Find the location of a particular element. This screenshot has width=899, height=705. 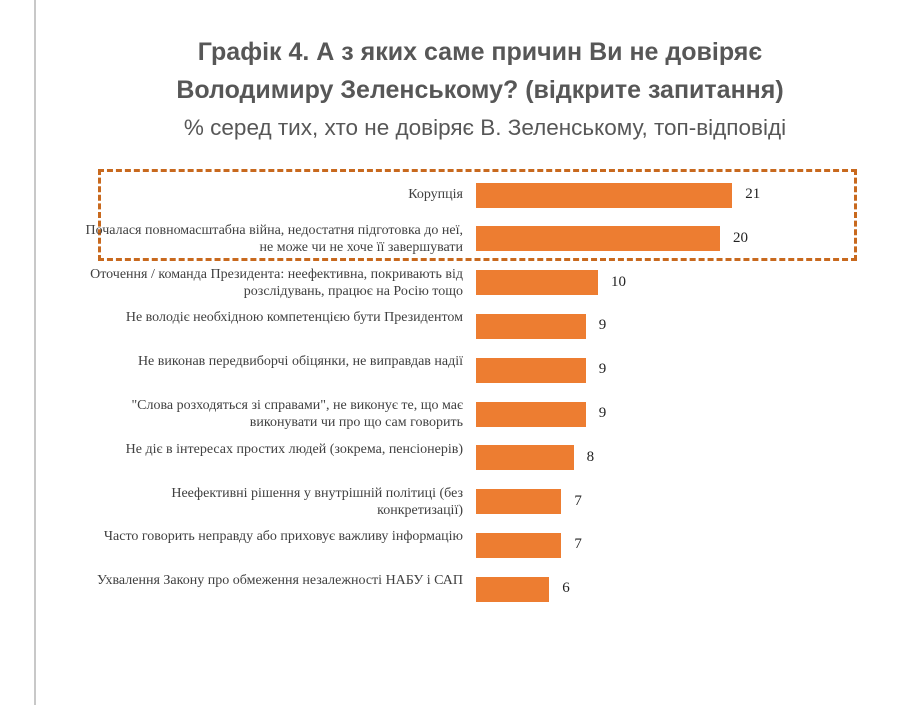

data-label: 10 is located at coordinates (618, 281).